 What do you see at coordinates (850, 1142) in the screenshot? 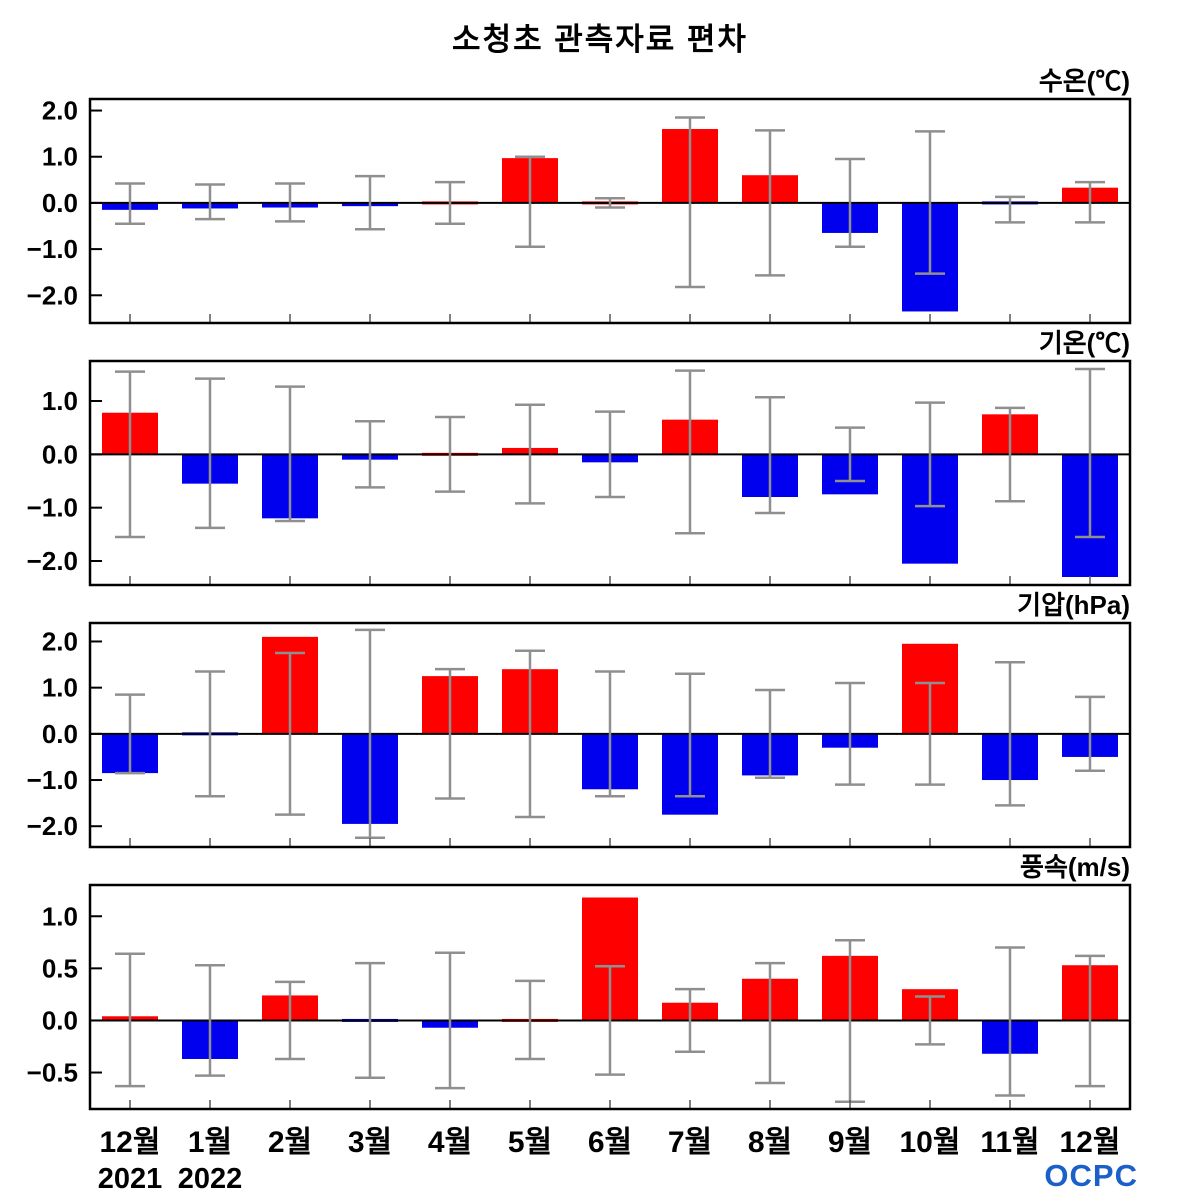
I see `x-tick-label: 9월` at bounding box center [850, 1142].